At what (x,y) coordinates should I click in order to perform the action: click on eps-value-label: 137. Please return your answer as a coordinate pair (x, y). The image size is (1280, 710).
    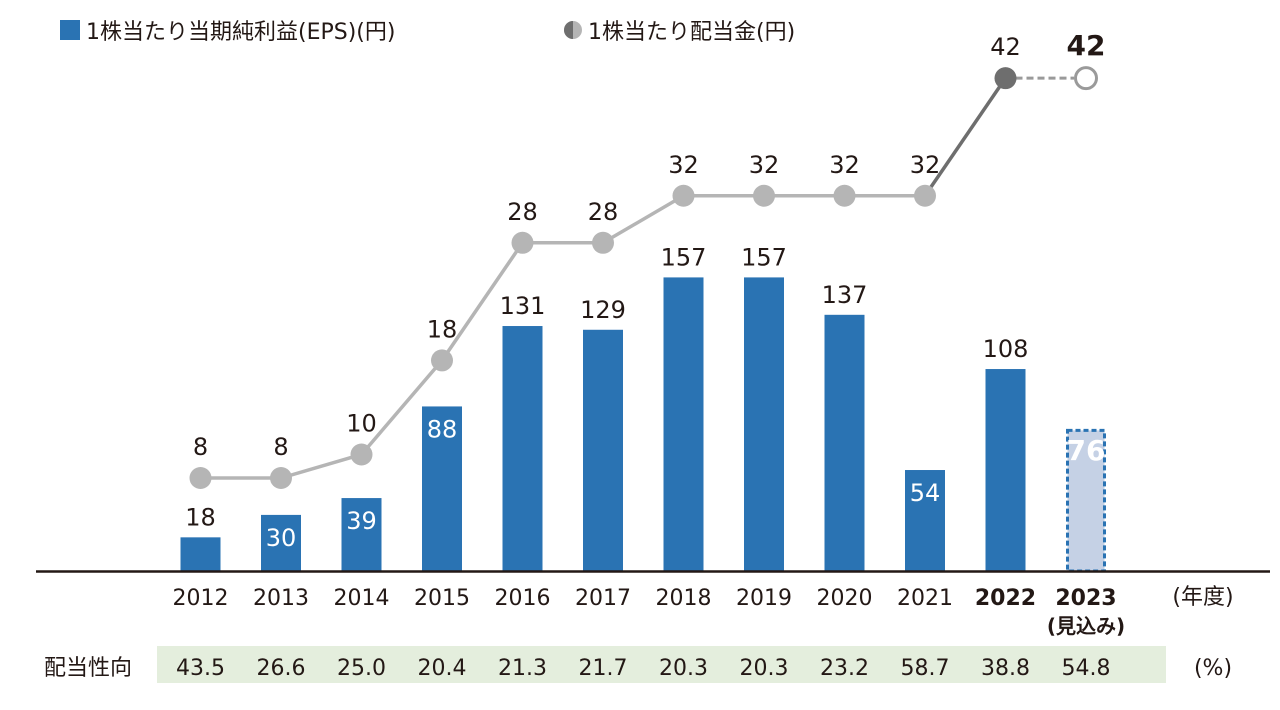
    Looking at the image, I should click on (845, 295).